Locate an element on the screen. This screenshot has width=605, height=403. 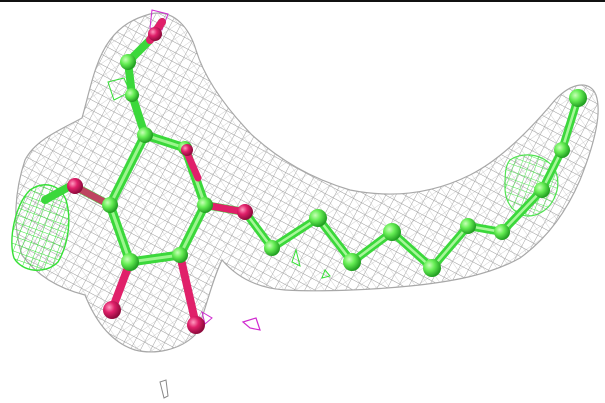
negative-difference-density is located at coordinates (205, 170).